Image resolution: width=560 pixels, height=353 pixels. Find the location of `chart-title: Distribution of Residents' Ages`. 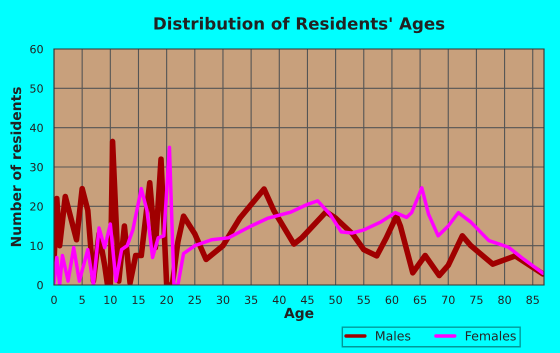

chart-title: Distribution of Residents' Ages is located at coordinates (299, 25).